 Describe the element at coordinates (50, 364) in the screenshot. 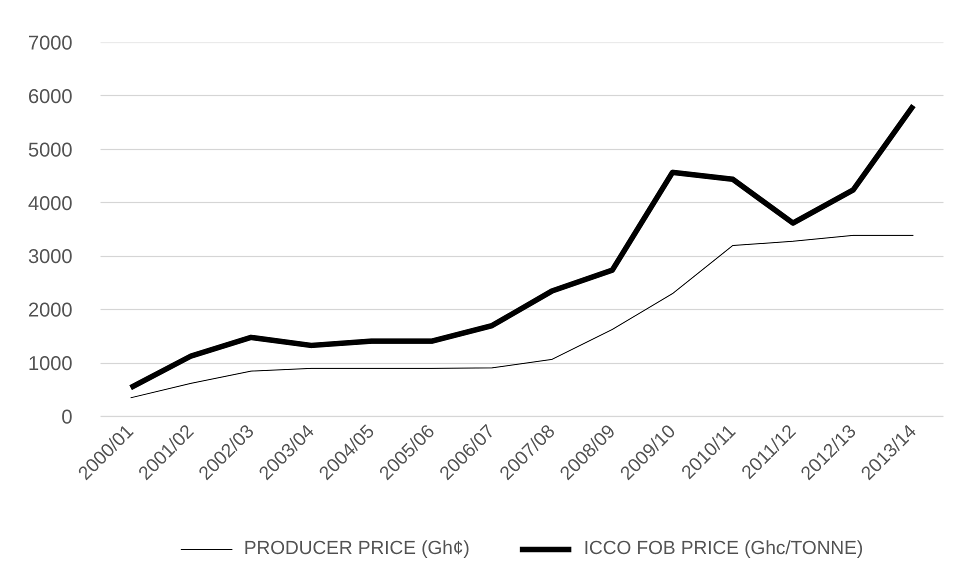

I see `y-tick-label: 1000` at that location.